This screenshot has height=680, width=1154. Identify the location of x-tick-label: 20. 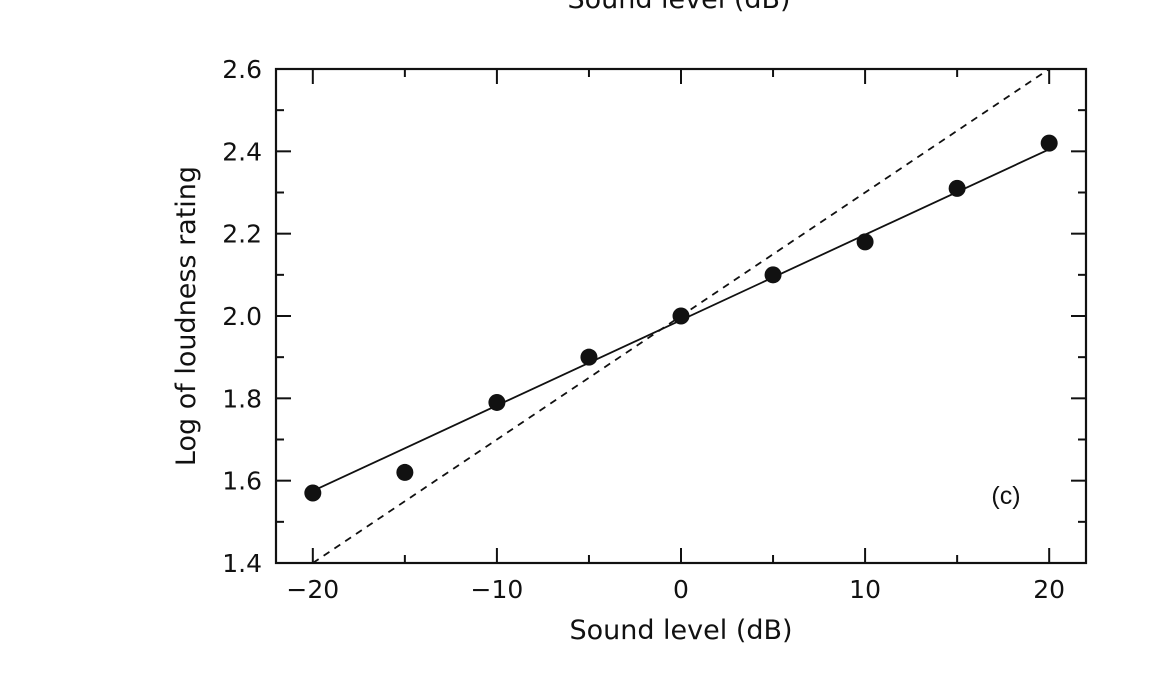
(1049, 589).